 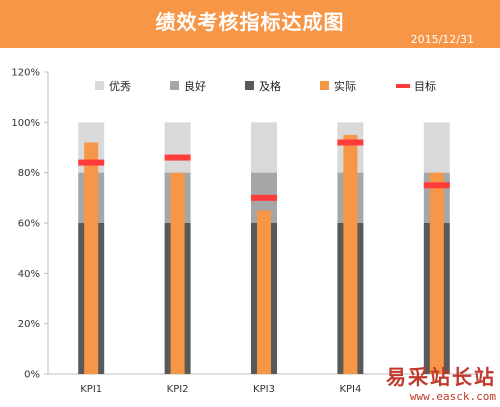 What do you see at coordinates (195, 86) in the screenshot?
I see `legend-label: 良好` at bounding box center [195, 86].